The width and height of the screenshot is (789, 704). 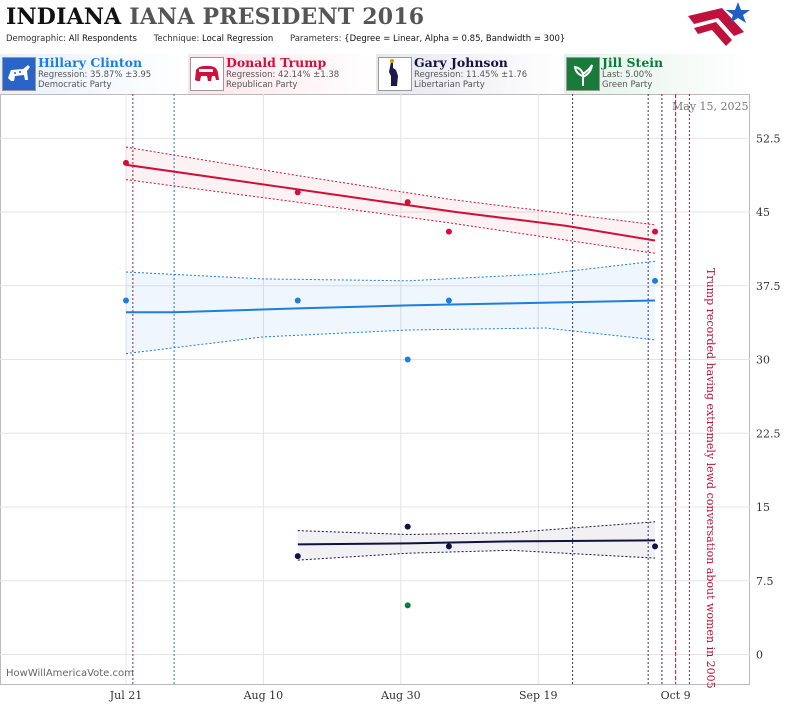 I want to click on y-tick-label: 22.5, so click(x=768, y=433).